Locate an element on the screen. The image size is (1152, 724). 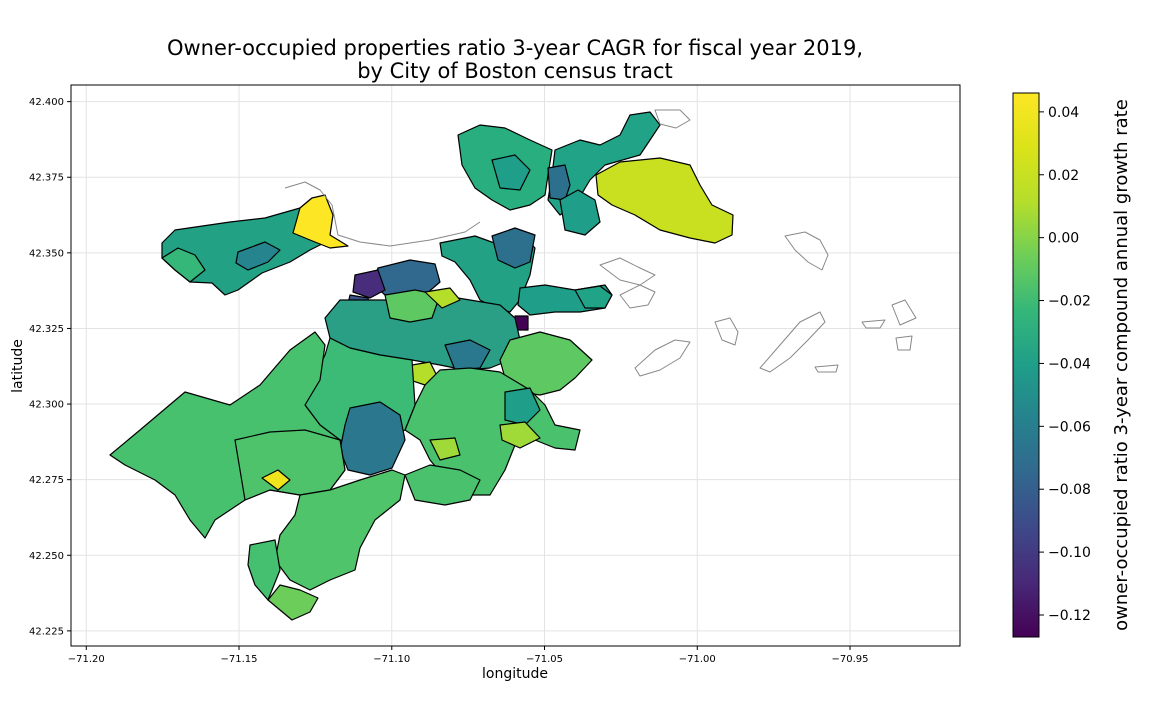
y-tick-label: 42.350 is located at coordinates (46, 253).